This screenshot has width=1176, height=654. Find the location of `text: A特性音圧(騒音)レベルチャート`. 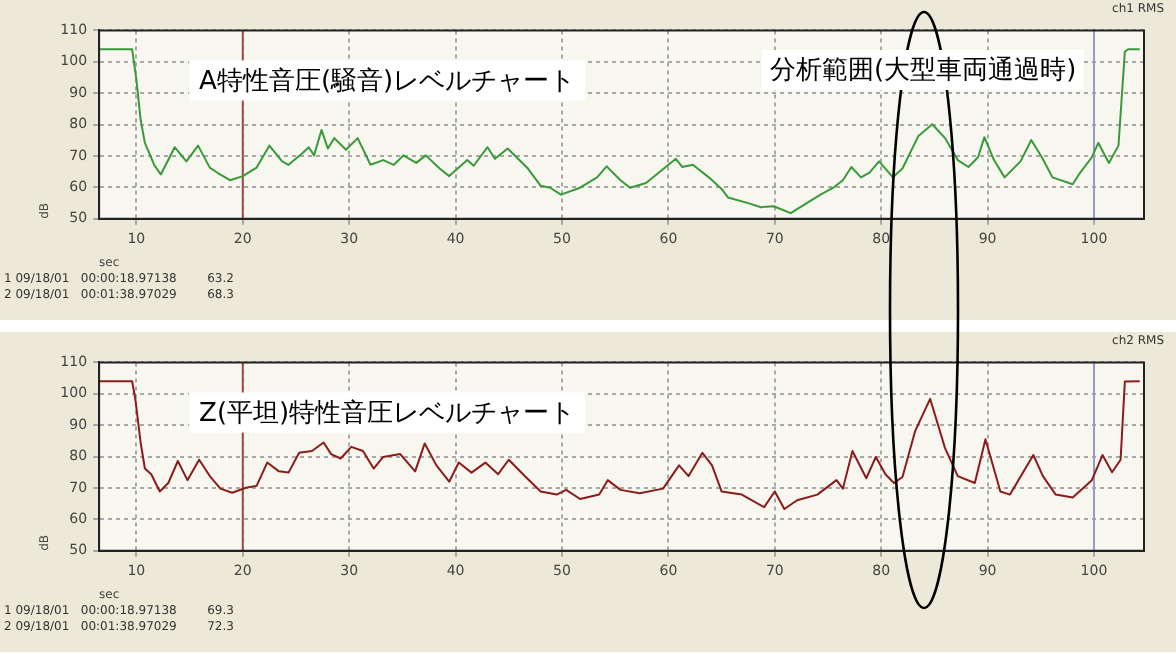

text: A特性音圧(騒音)レベルチャート is located at coordinates (387, 82).